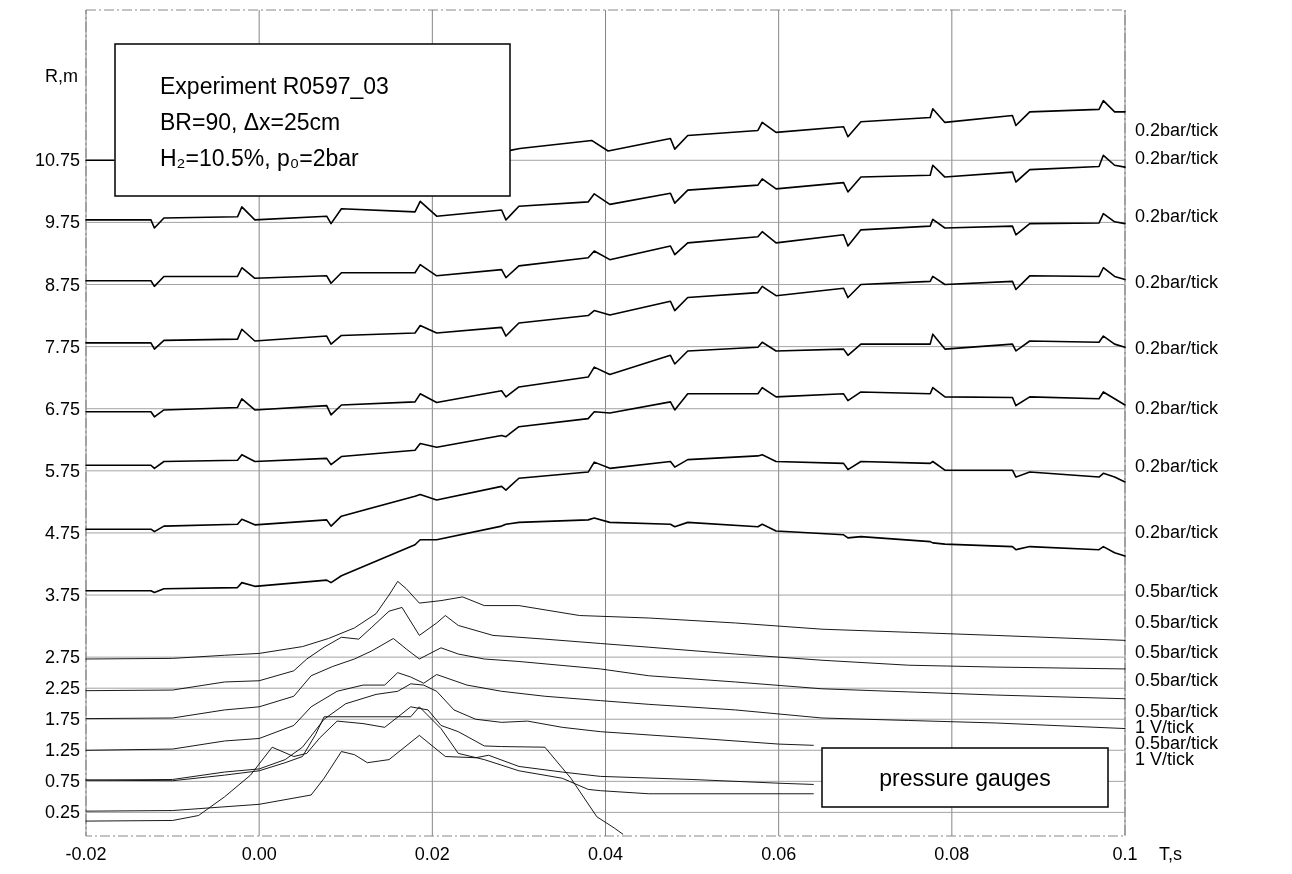 This screenshot has height=874, width=1292. I want to click on x-tick-label: 0.04, so click(605, 854).